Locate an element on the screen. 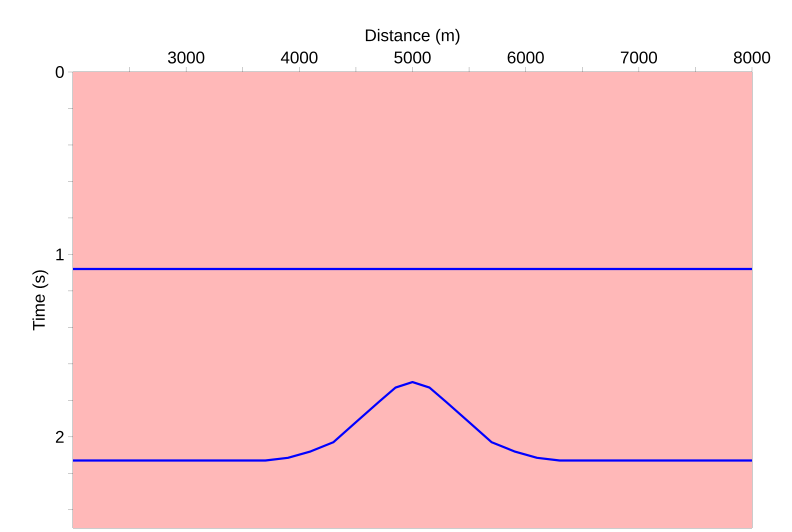 The width and height of the screenshot is (792, 532). x-tick-label: 6000 is located at coordinates (526, 57).